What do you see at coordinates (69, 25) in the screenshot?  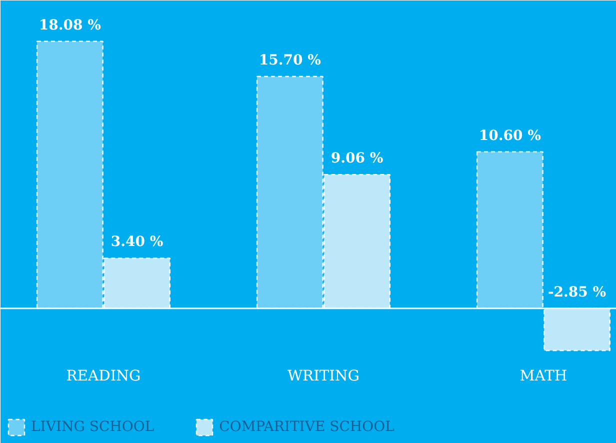 I see `data-label: 18.08 %` at bounding box center [69, 25].